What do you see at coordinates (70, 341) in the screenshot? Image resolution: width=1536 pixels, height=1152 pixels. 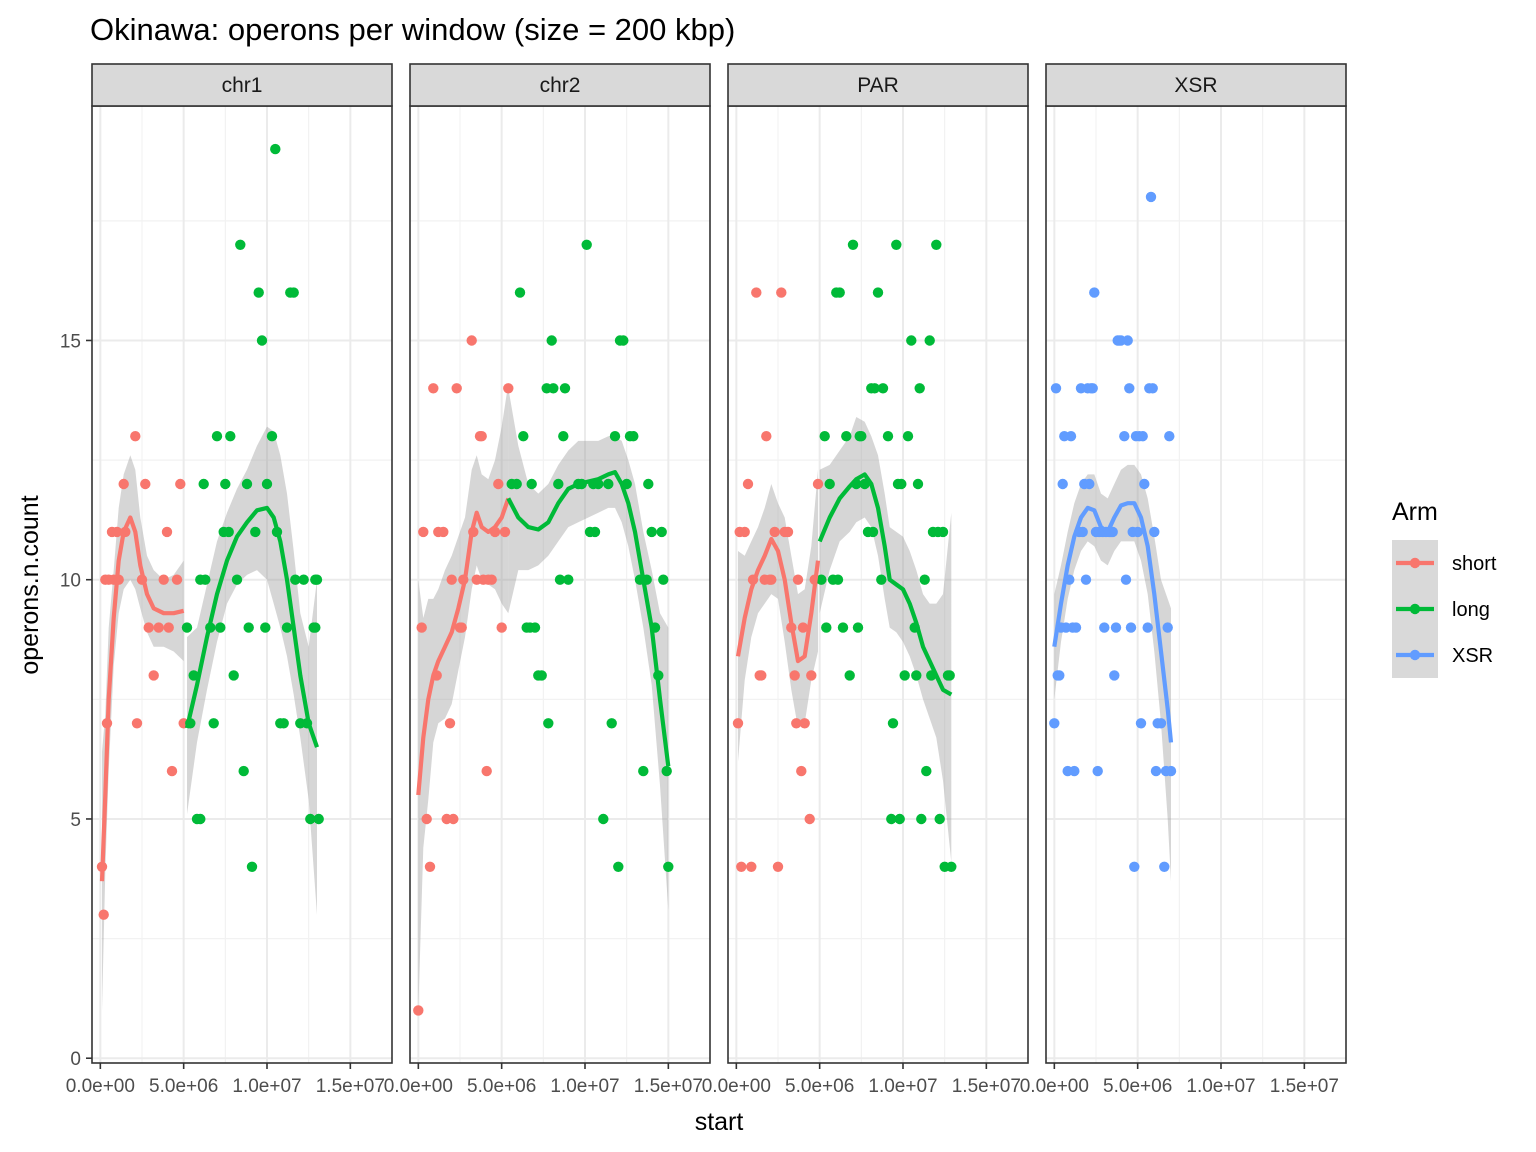 I see `y-tick-label: 15` at bounding box center [70, 341].